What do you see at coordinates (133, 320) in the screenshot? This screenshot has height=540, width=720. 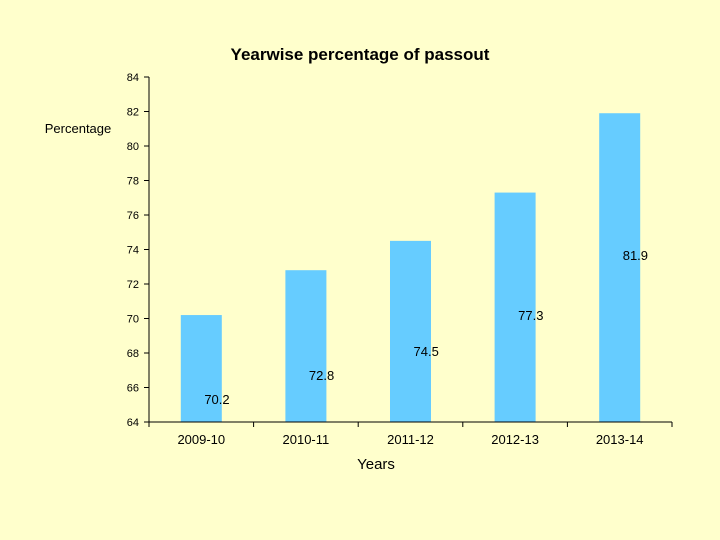 I see `y-tick-label: 70` at bounding box center [133, 320].